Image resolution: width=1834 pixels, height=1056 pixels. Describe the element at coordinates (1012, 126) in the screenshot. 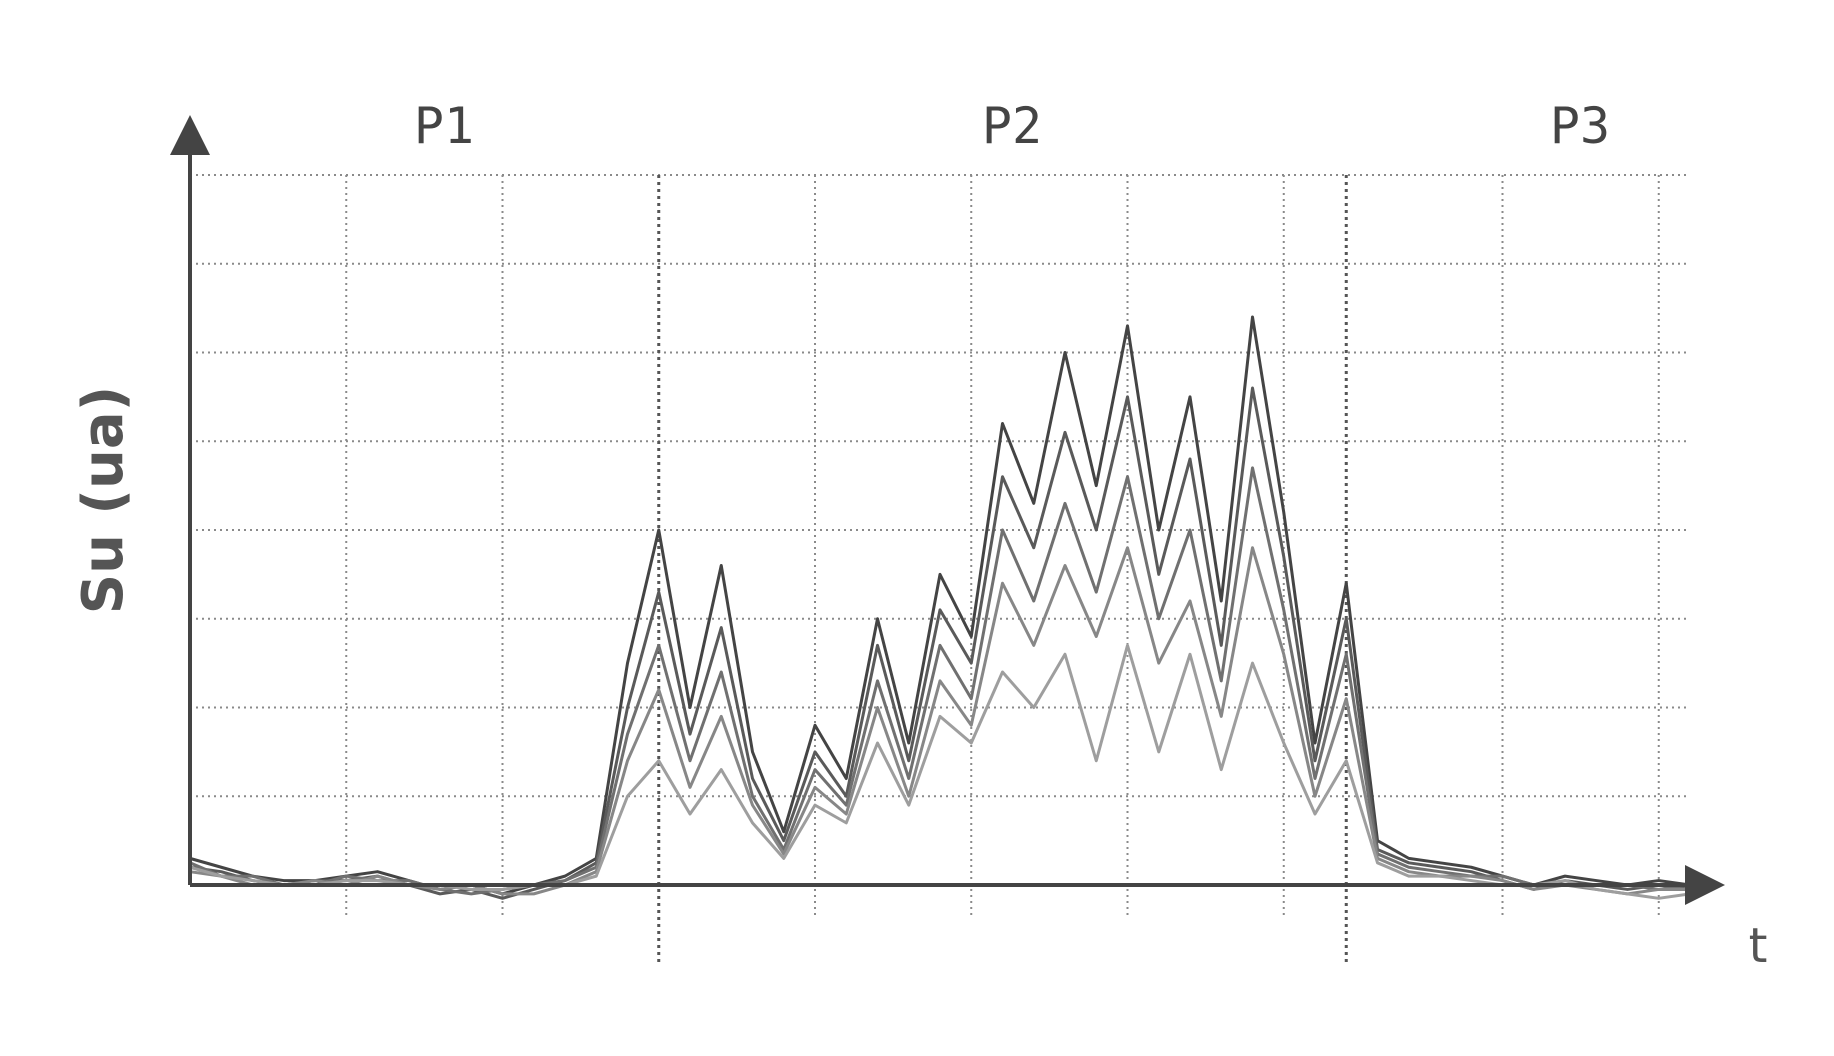

I see `phase-label-p2: P2` at that location.